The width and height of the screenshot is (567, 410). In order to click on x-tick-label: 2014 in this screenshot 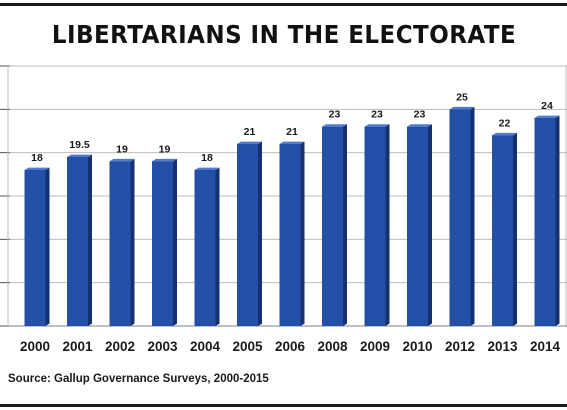, I will do `click(545, 346)`.